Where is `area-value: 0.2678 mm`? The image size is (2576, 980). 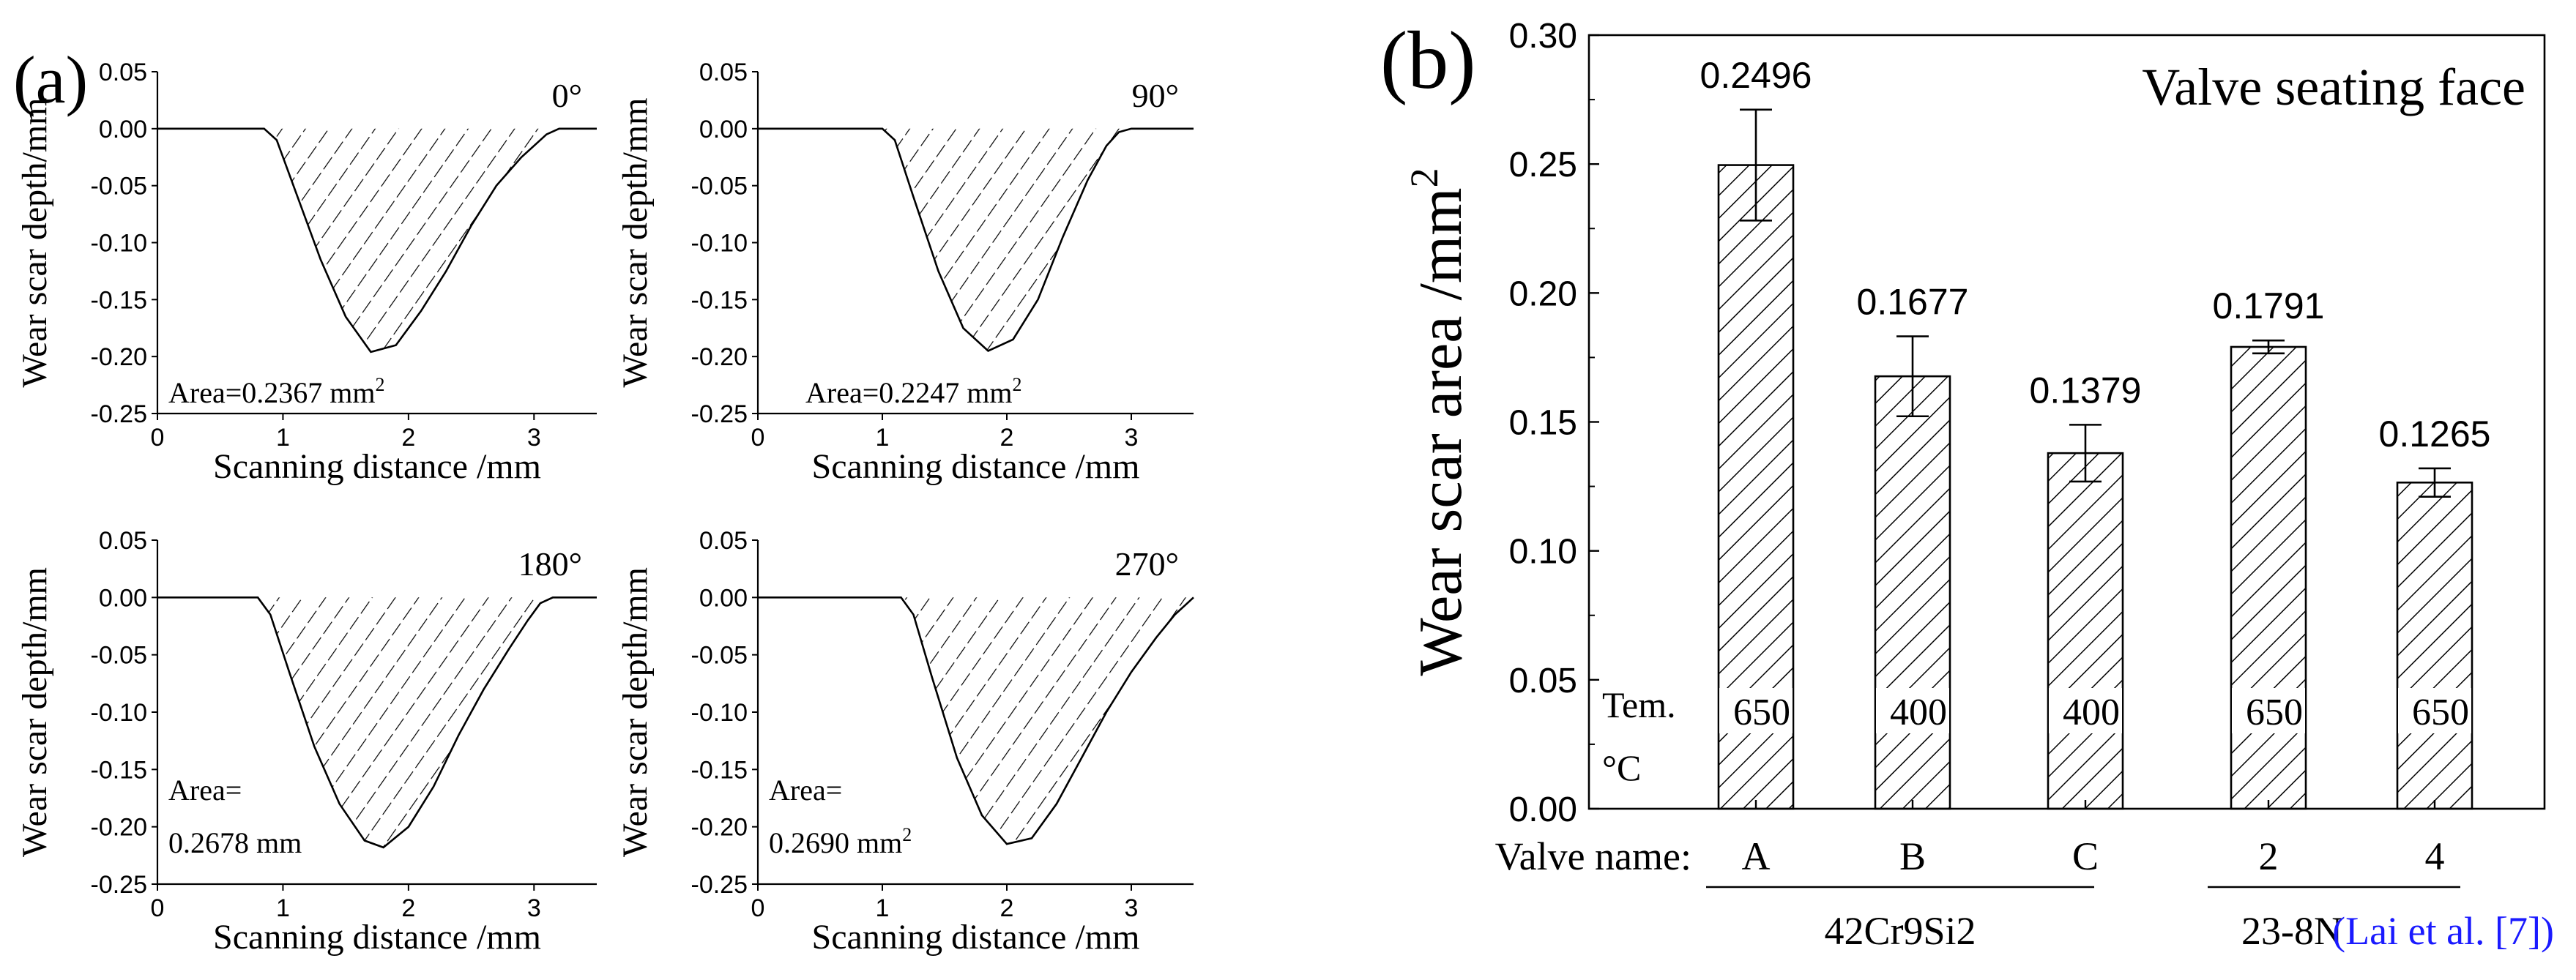
area-value: 0.2678 mm is located at coordinates (235, 842).